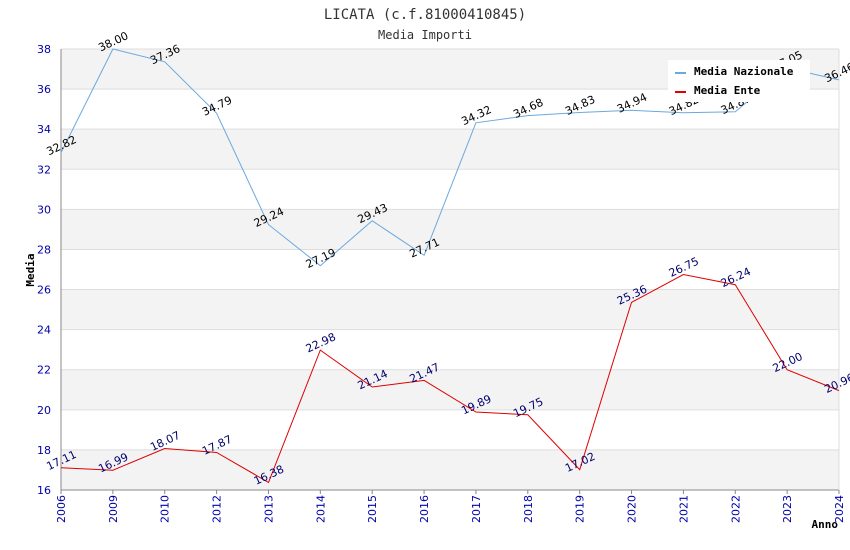 This screenshot has height=550, width=850. I want to click on x-tick-label: 2013, so click(268, 509).